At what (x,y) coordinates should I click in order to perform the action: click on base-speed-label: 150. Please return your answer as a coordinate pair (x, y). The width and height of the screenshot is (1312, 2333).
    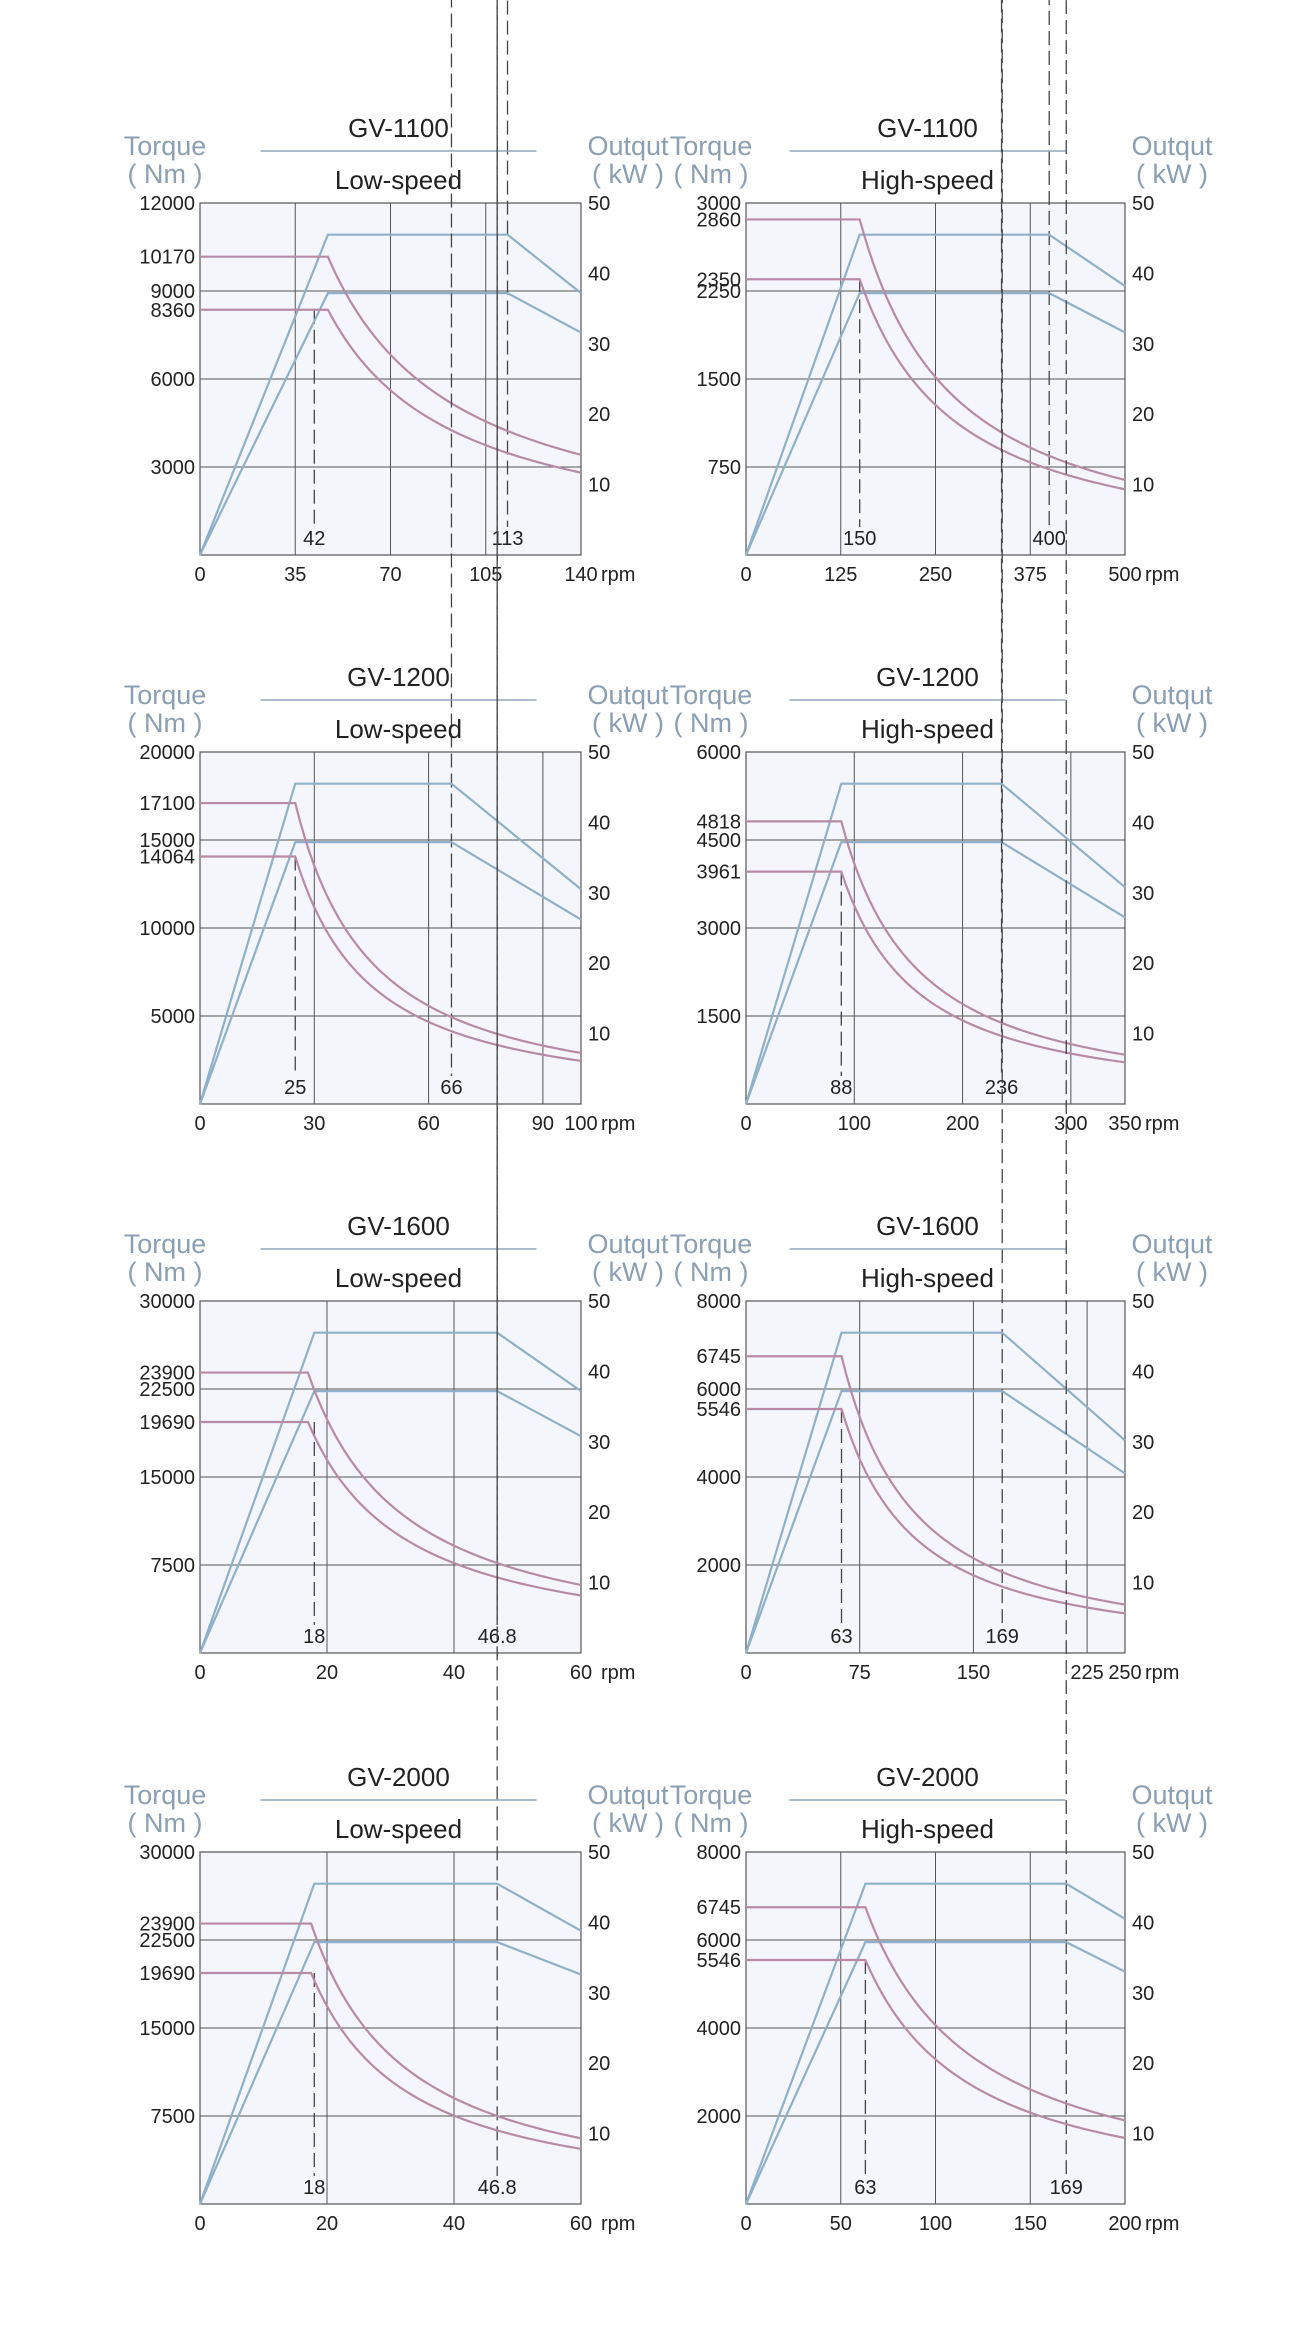
    Looking at the image, I should click on (859, 539).